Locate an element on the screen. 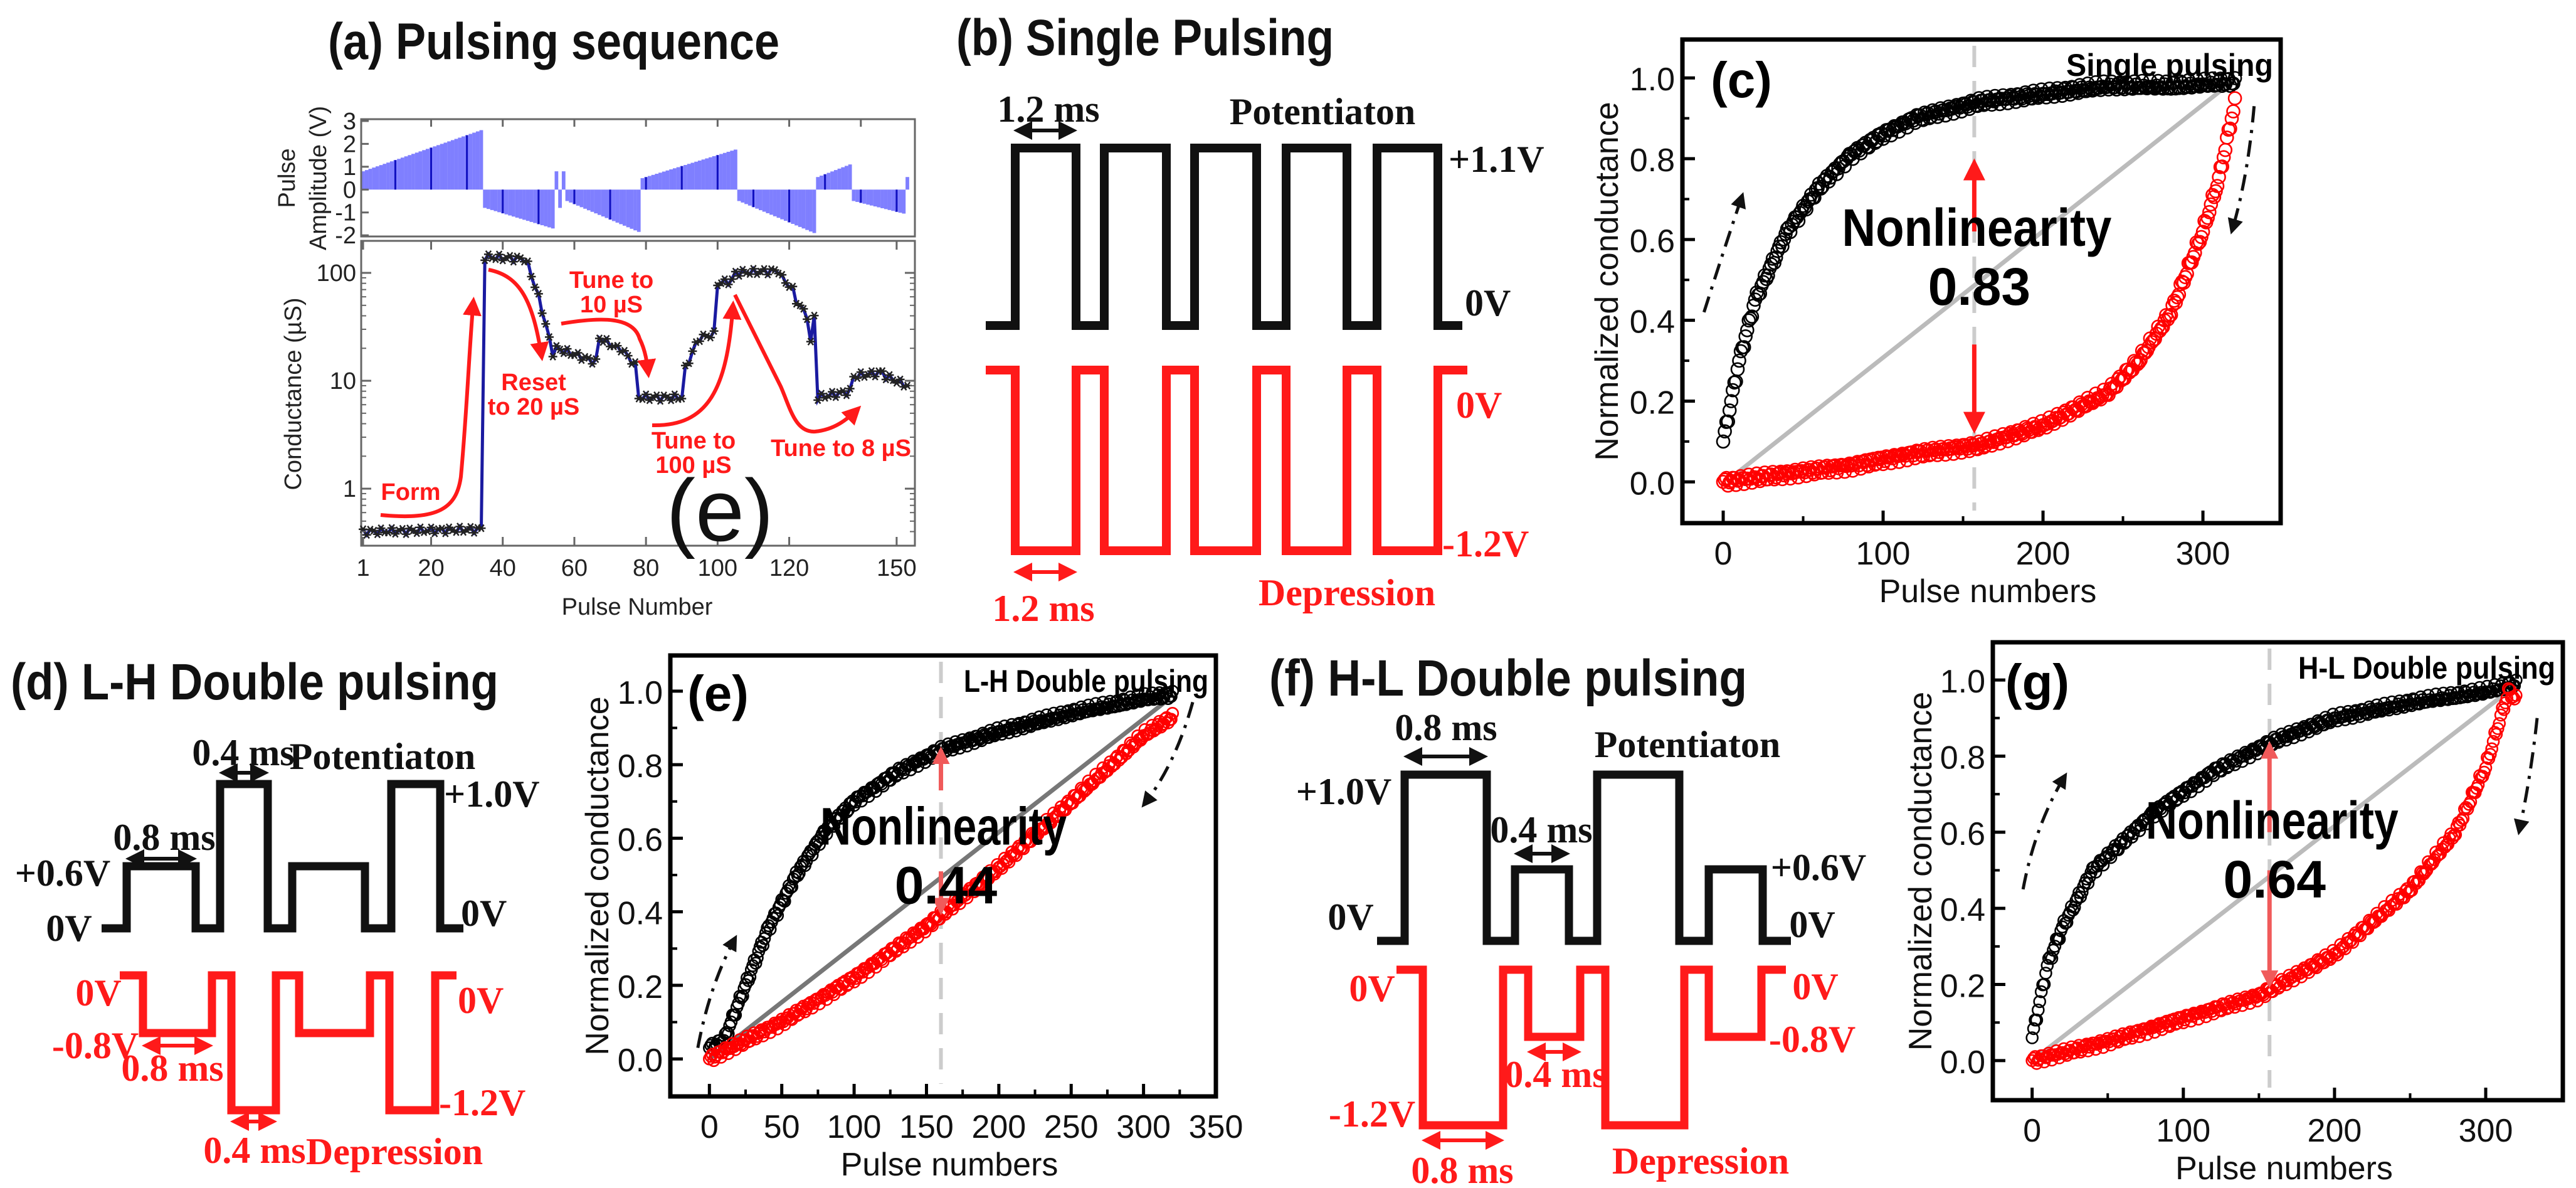 The height and width of the screenshot is (1188, 2576). voltage-high-label: +1.0V is located at coordinates (492, 794).